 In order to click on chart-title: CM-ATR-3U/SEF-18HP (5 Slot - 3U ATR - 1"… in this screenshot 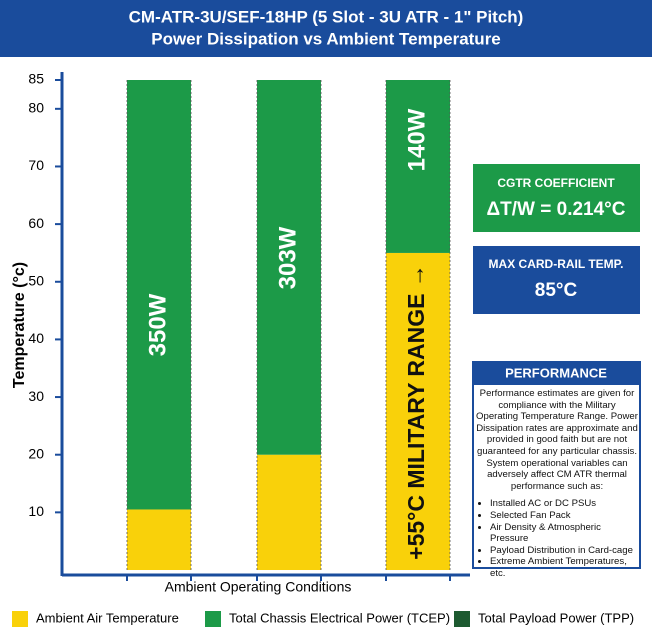, I will do `click(326, 16)`.